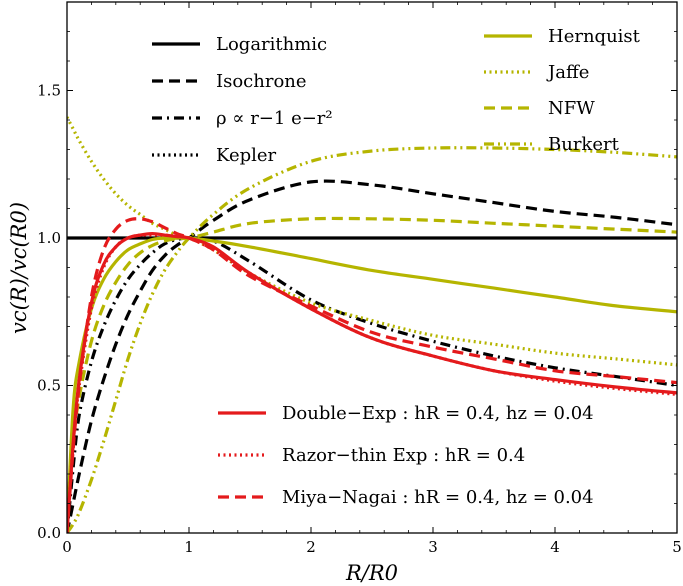  What do you see at coordinates (261, 81) in the screenshot?
I see `legend-label: Isochrone` at bounding box center [261, 81].